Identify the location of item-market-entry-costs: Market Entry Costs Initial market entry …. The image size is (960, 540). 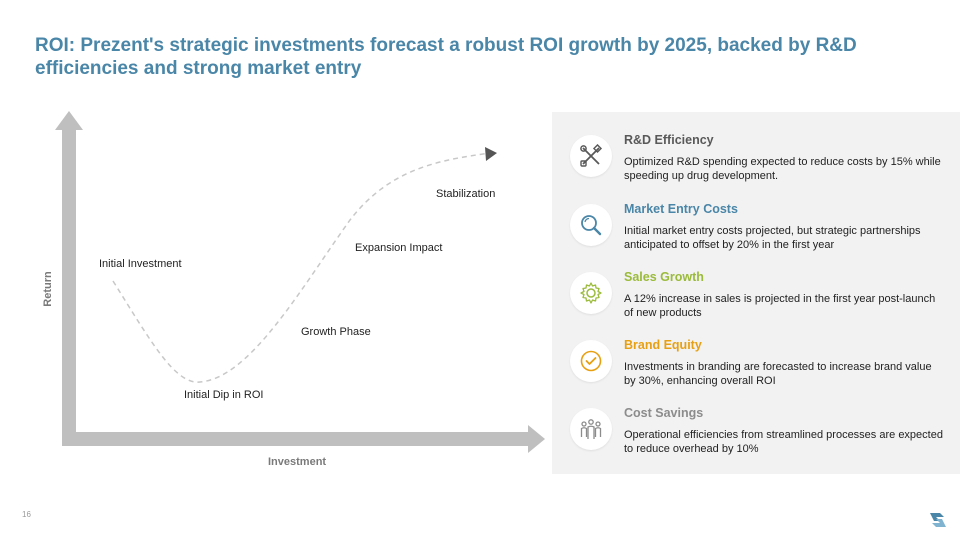
(756, 232).